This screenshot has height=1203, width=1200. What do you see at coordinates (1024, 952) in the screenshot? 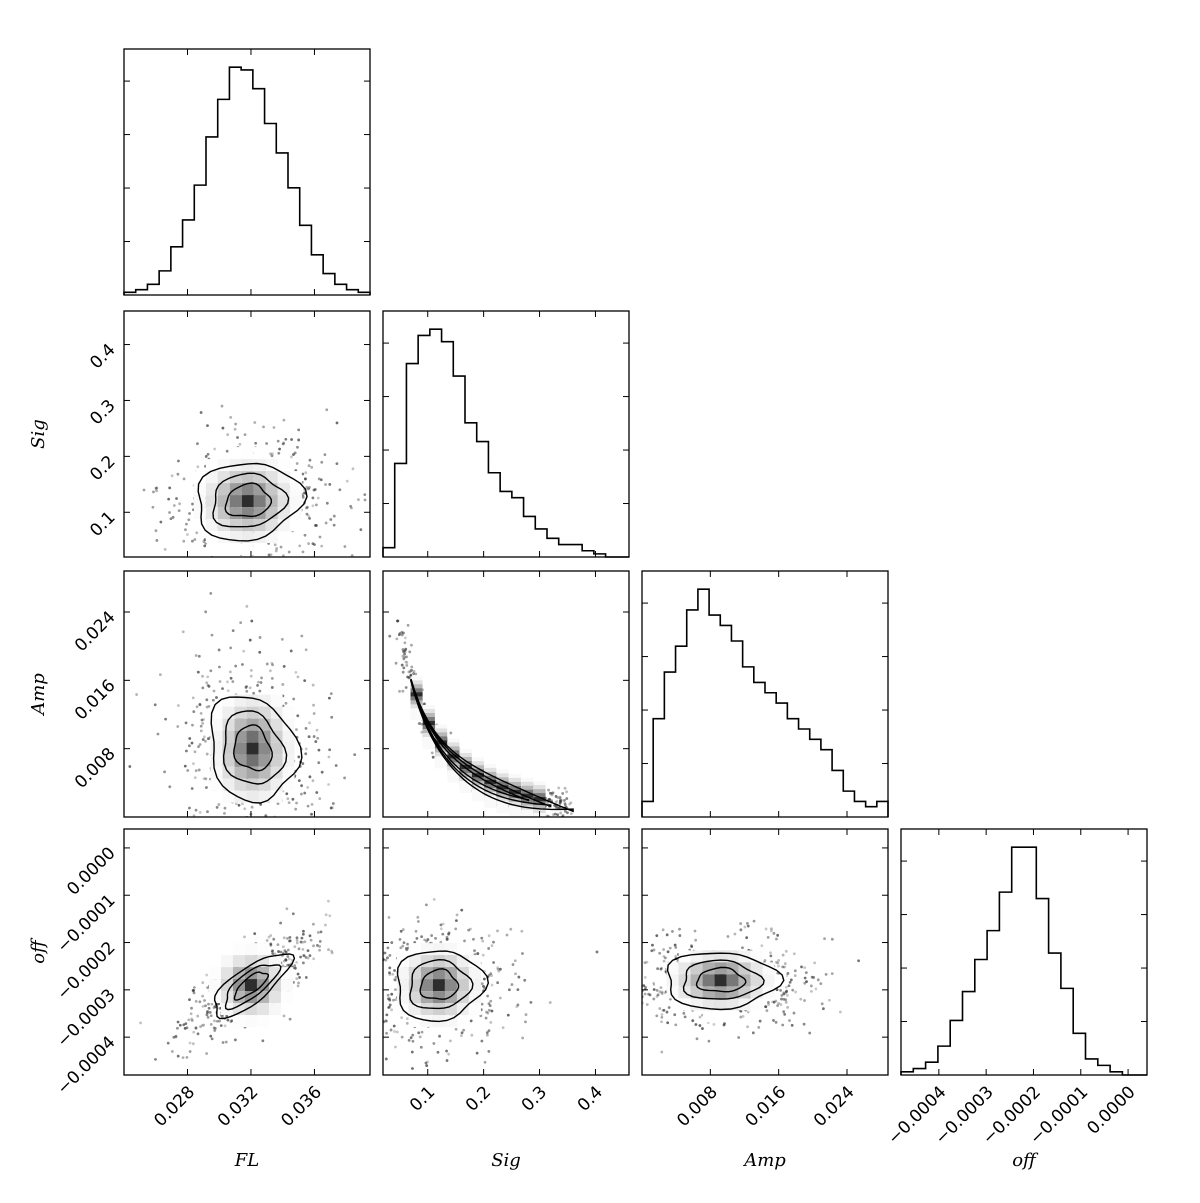
I see `panel-frame-off` at bounding box center [1024, 952].